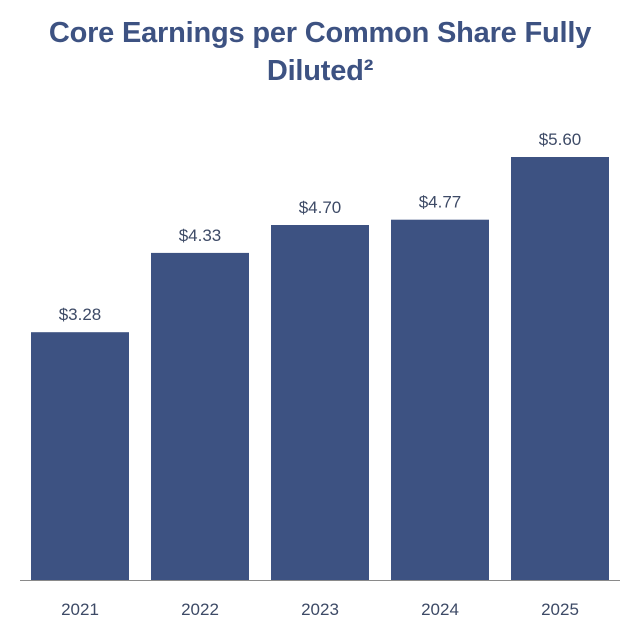 The width and height of the screenshot is (640, 640). I want to click on bar-2023, so click(320, 402).